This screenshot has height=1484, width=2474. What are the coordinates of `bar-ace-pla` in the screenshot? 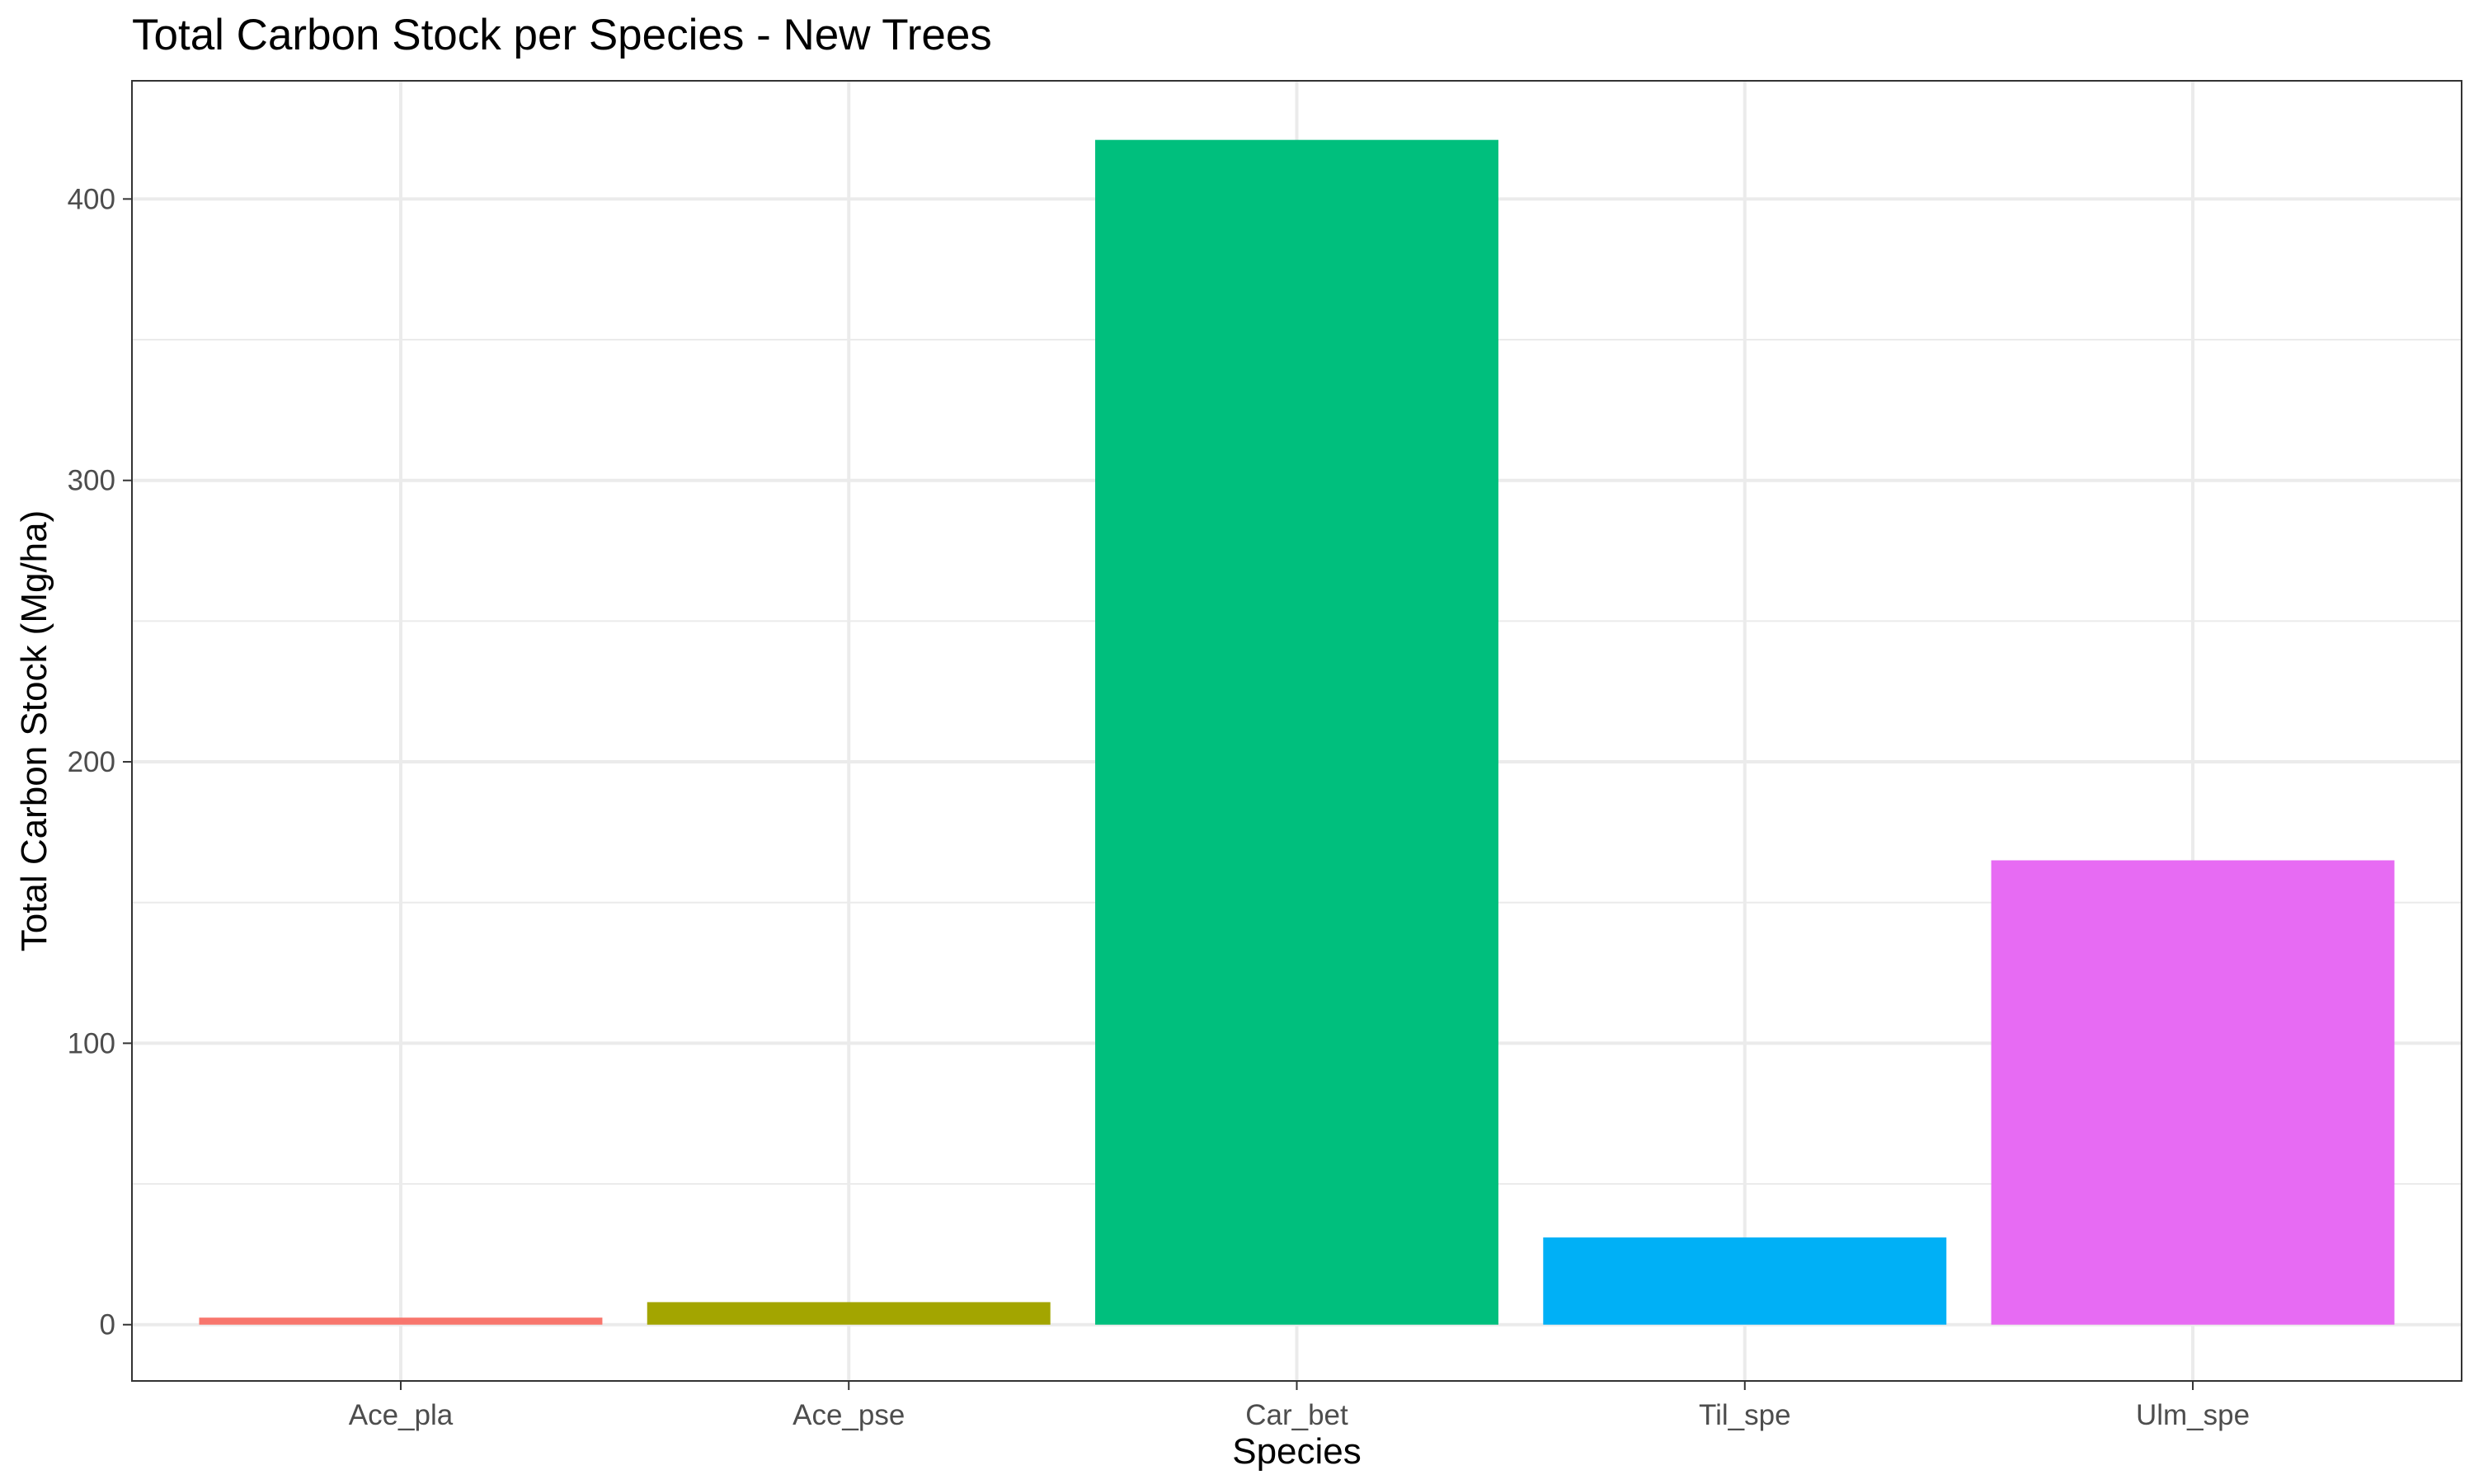 It's located at (401, 1321).